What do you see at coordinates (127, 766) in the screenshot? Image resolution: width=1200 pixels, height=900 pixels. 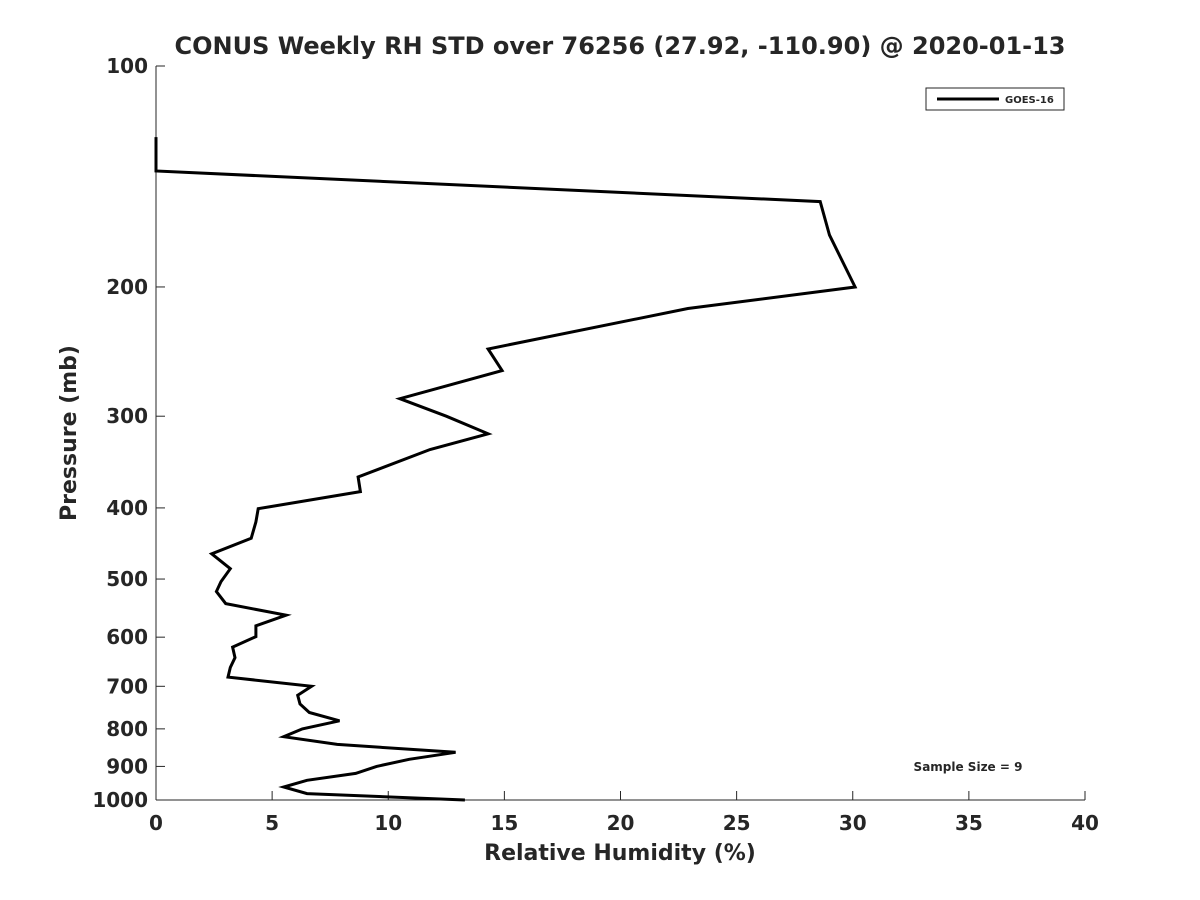 I see `y-tick-label: 900` at bounding box center [127, 766].